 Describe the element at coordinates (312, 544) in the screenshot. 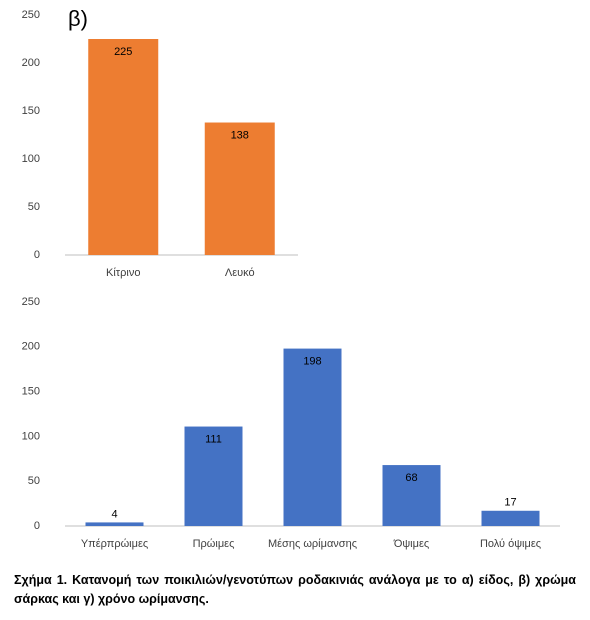

I see `x-tick-label: Μέσης ωρίμανσης` at that location.